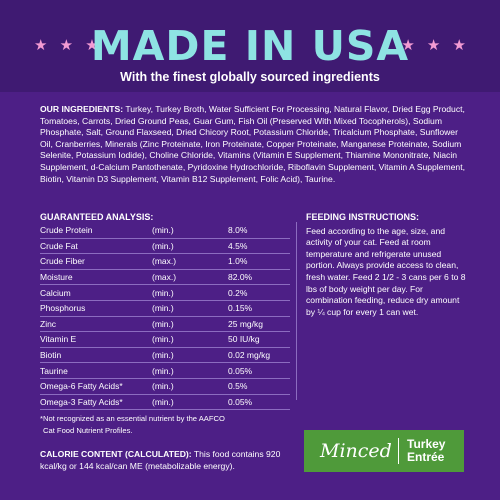  What do you see at coordinates (88, 430) in the screenshot?
I see `footnote-line-2: Cat Food Nutrient Profiles.` at bounding box center [88, 430].